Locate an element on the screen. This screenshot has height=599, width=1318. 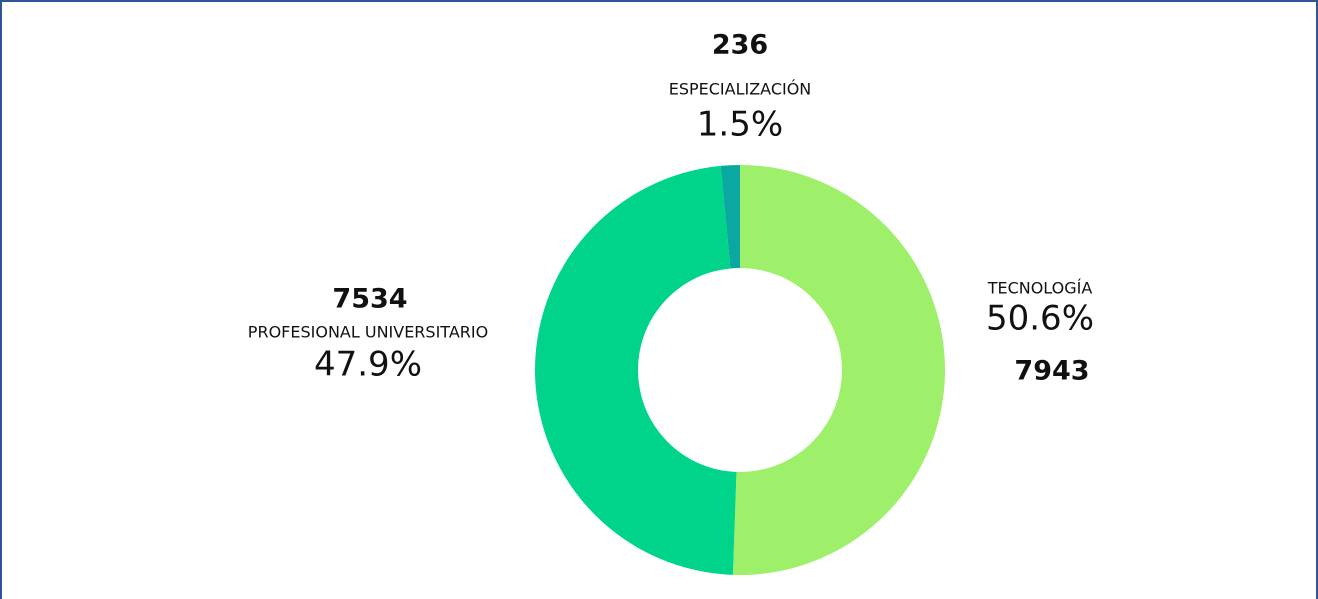
slice-count: 236 is located at coordinates (740, 45).